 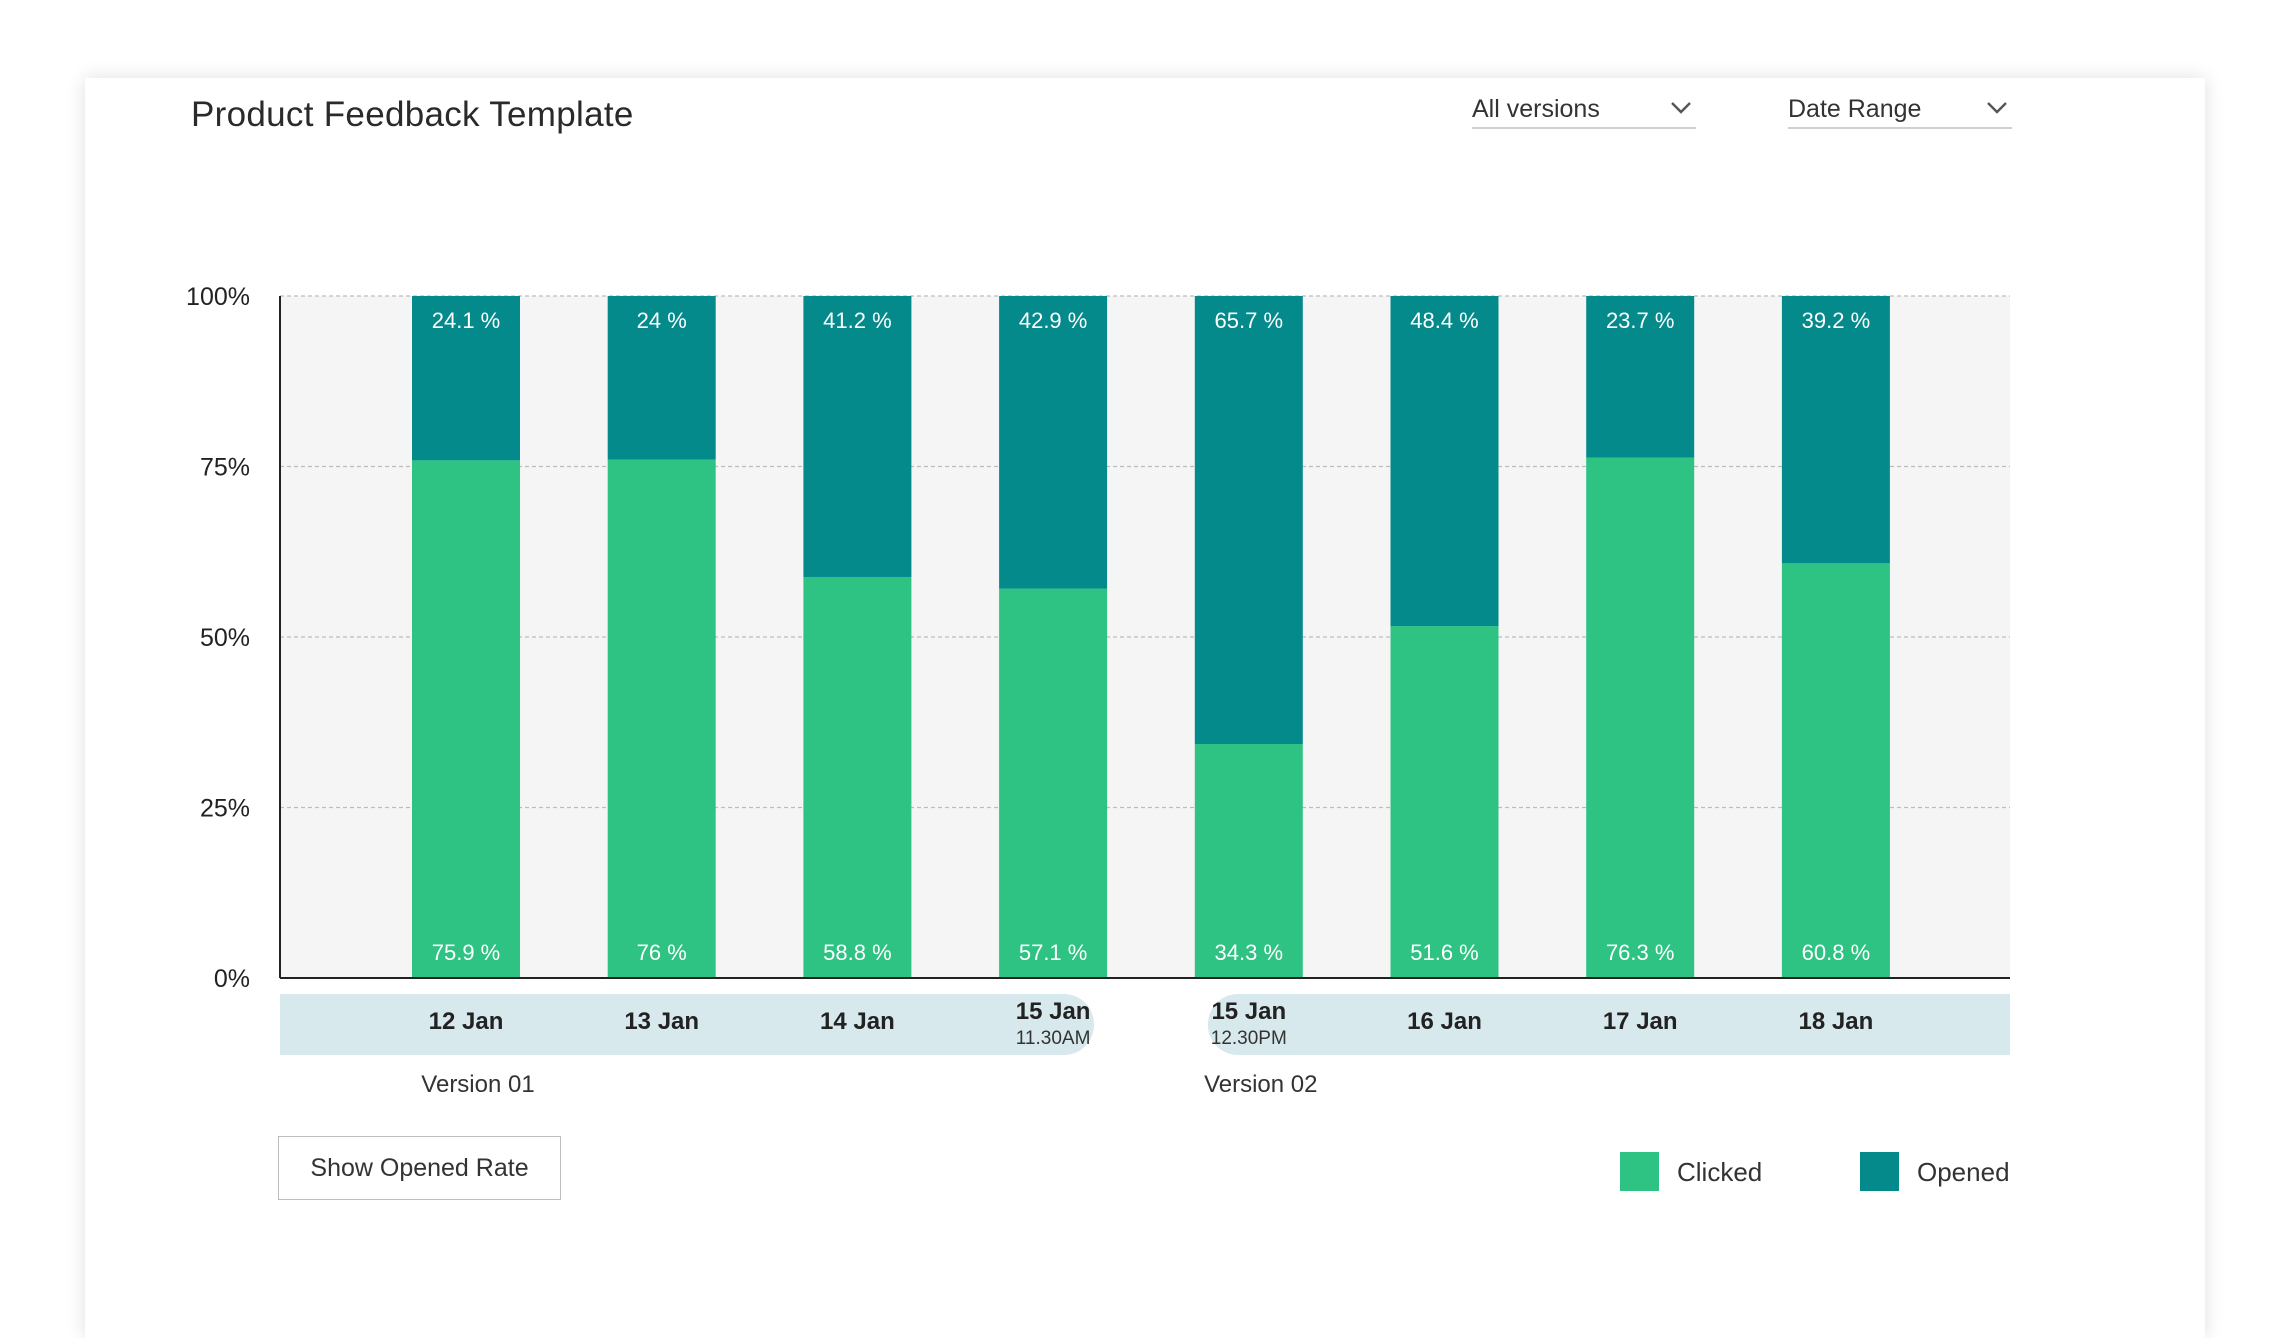 What do you see at coordinates (225, 468) in the screenshot?
I see `y-tick-label: 75%` at bounding box center [225, 468].